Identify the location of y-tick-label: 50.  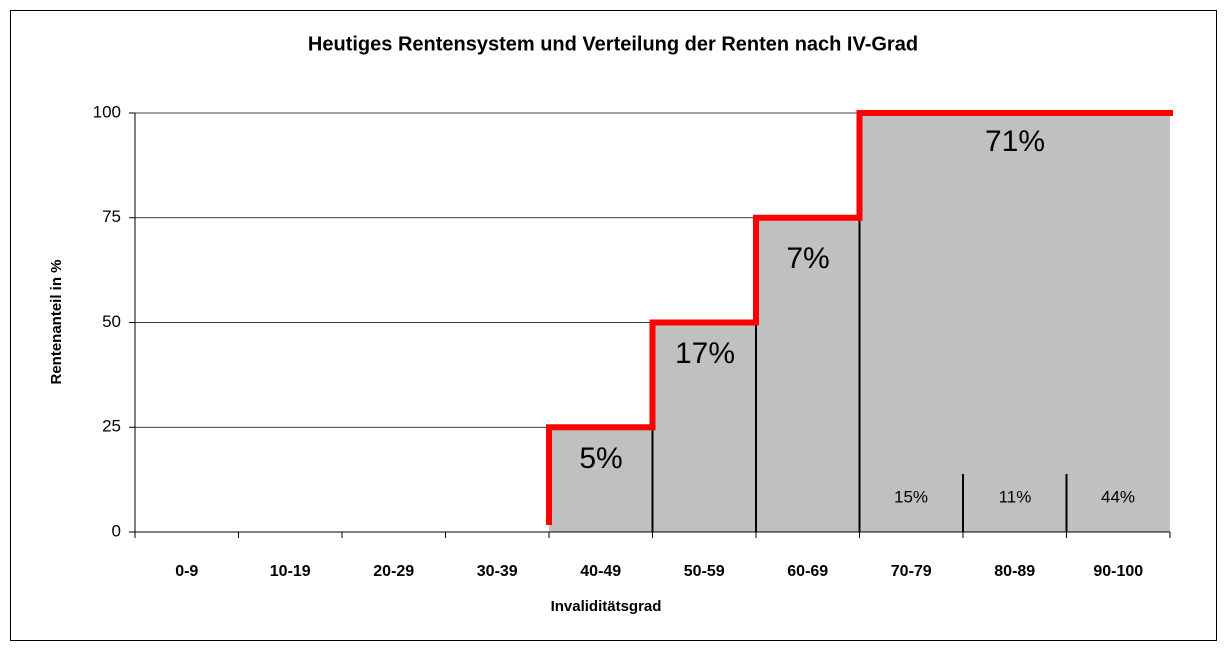
(111, 321).